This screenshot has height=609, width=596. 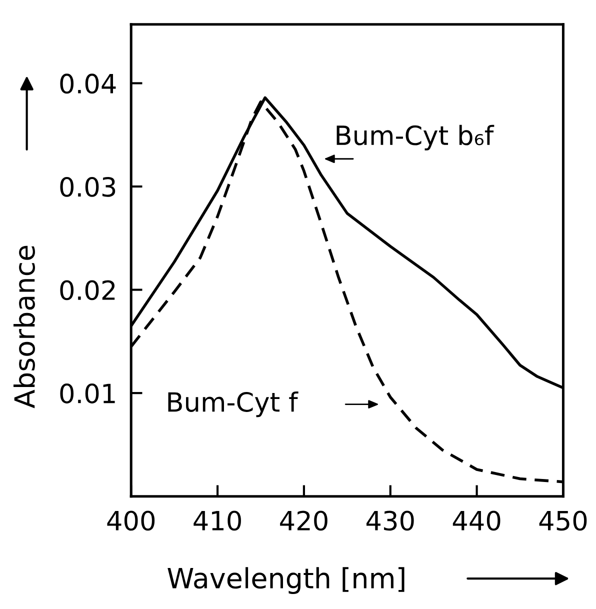 What do you see at coordinates (390, 520) in the screenshot?
I see `x-tick-label: 430` at bounding box center [390, 520].